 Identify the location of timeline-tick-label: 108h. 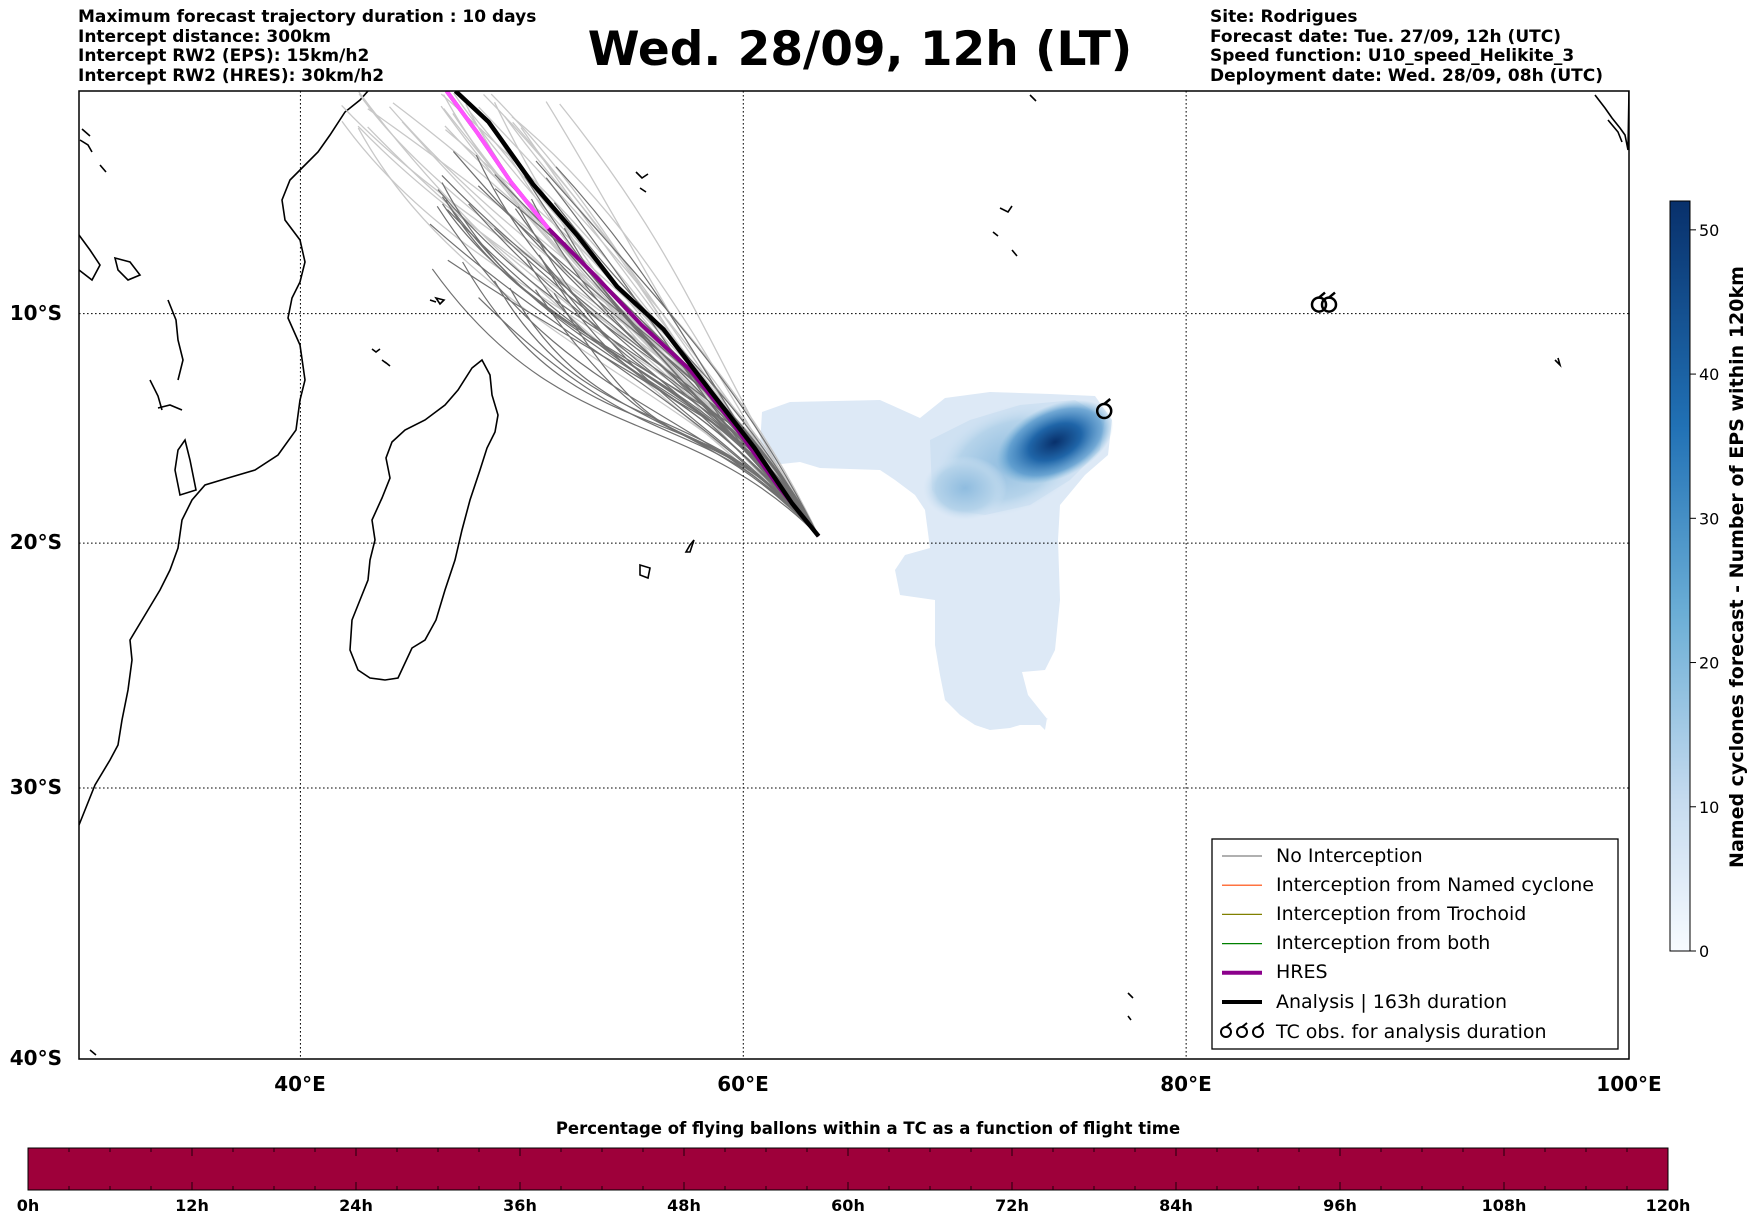
(1504, 1205).